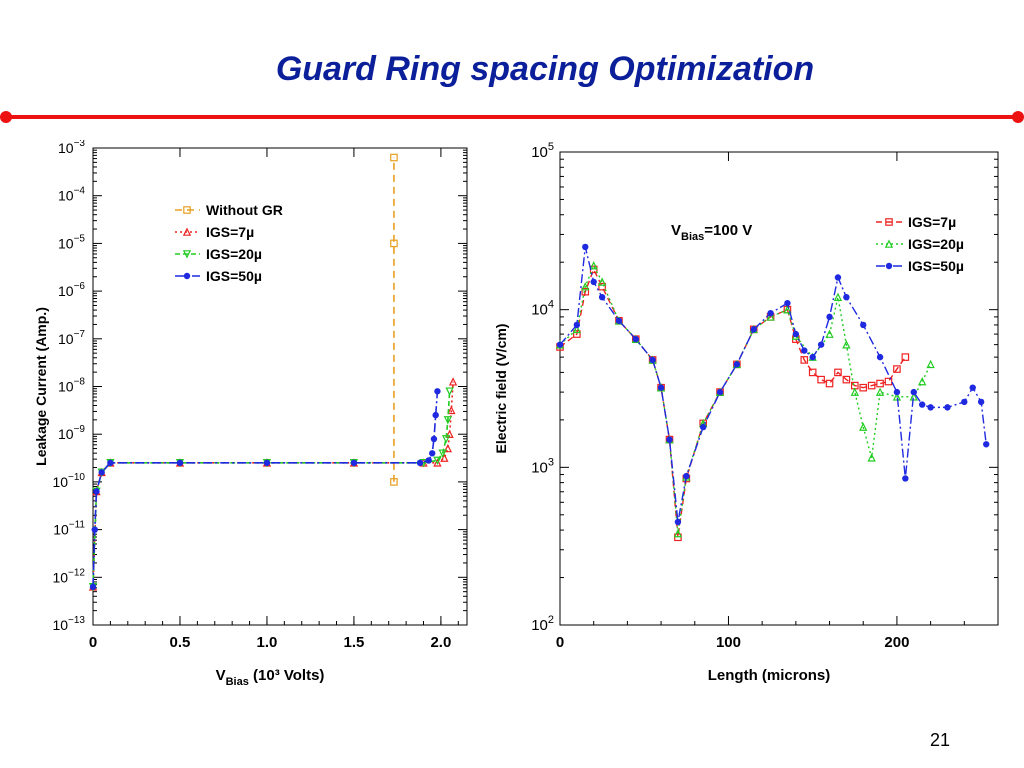 The width and height of the screenshot is (1024, 768). I want to click on y-axis-label: Electric field (V/cm), so click(501, 389).